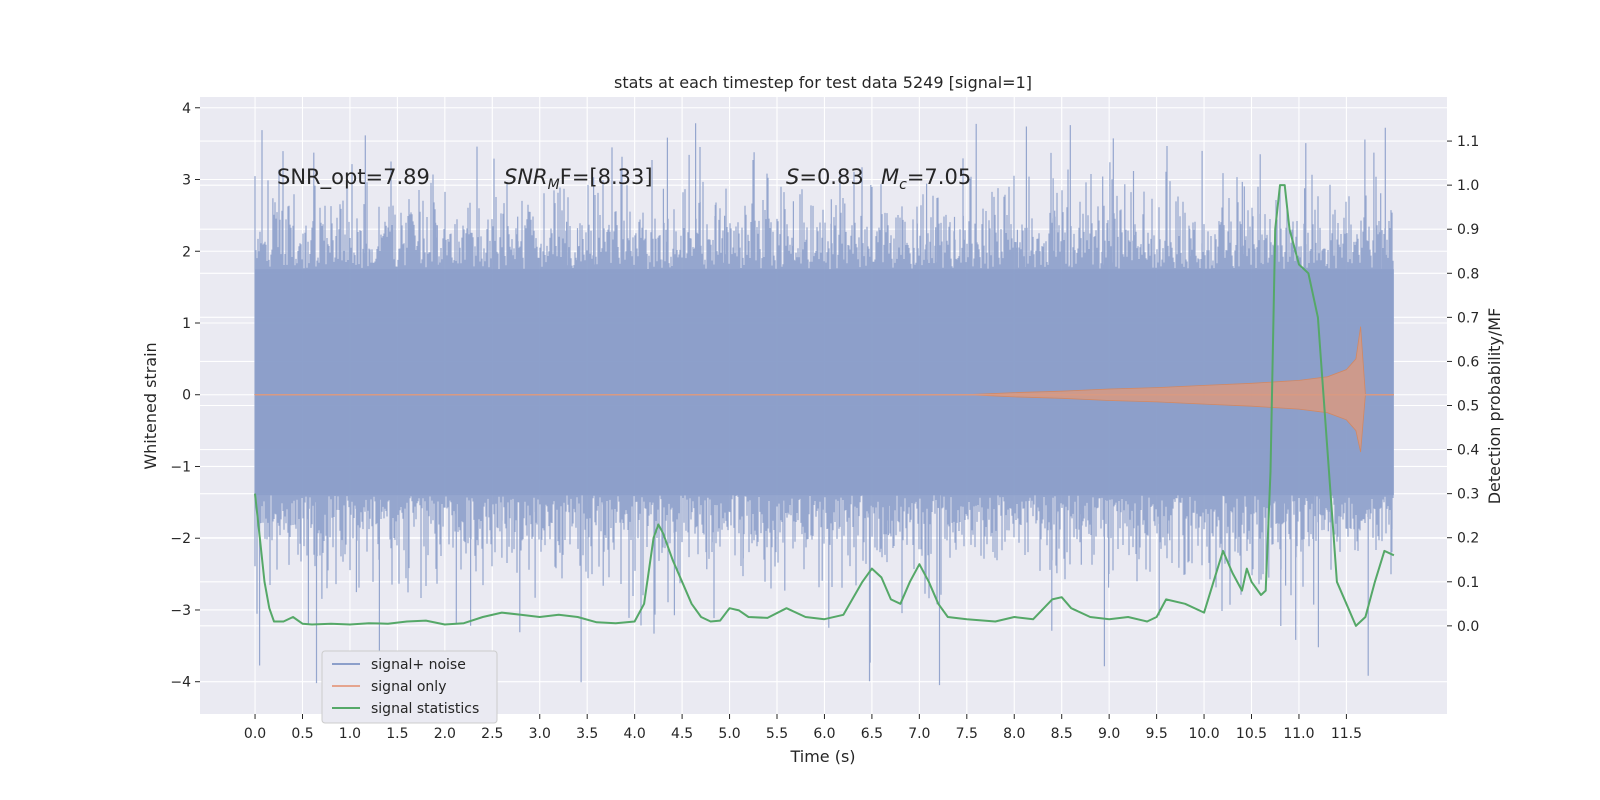 The width and height of the screenshot is (1600, 800). Describe the element at coordinates (180, 611) in the screenshot. I see `y-tick-label-1: −3` at that location.